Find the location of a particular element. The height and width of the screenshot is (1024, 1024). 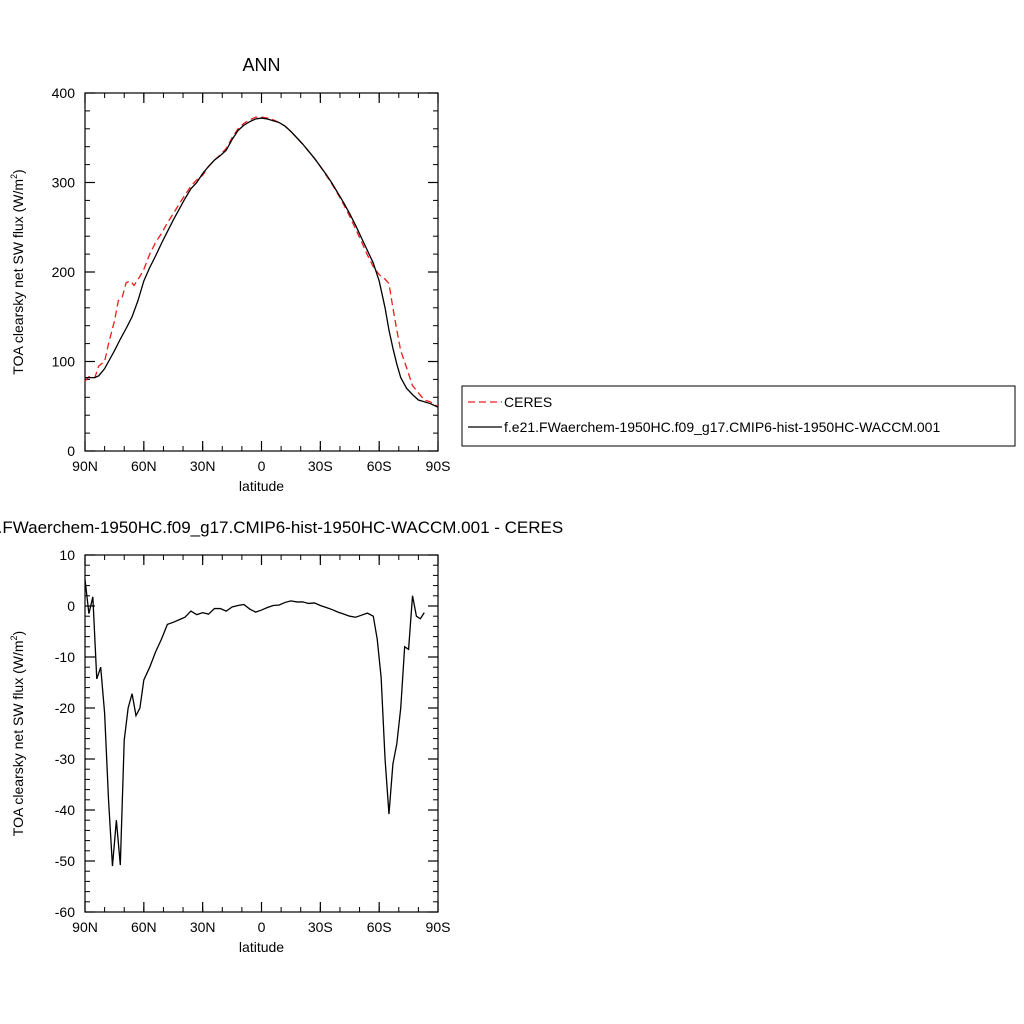

y-tick-label: -60 is located at coordinates (65, 912).